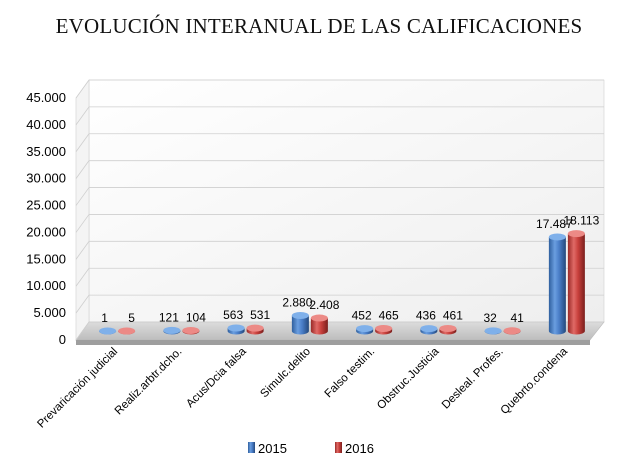 This screenshot has height=472, width=638. Describe the element at coordinates (169, 317) in the screenshot. I see `data-label-2015: 121` at that location.